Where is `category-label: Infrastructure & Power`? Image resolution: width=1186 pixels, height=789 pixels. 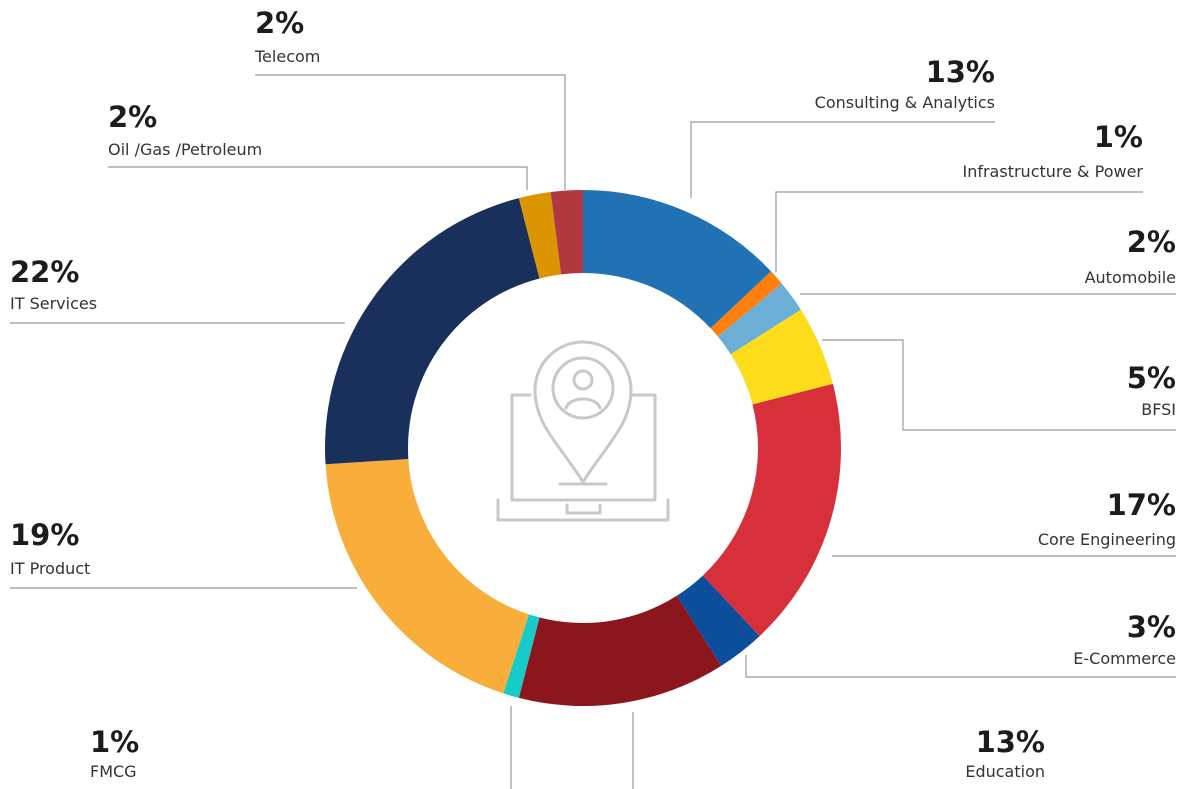 category-label: Infrastructure & Power is located at coordinates (1052, 171).